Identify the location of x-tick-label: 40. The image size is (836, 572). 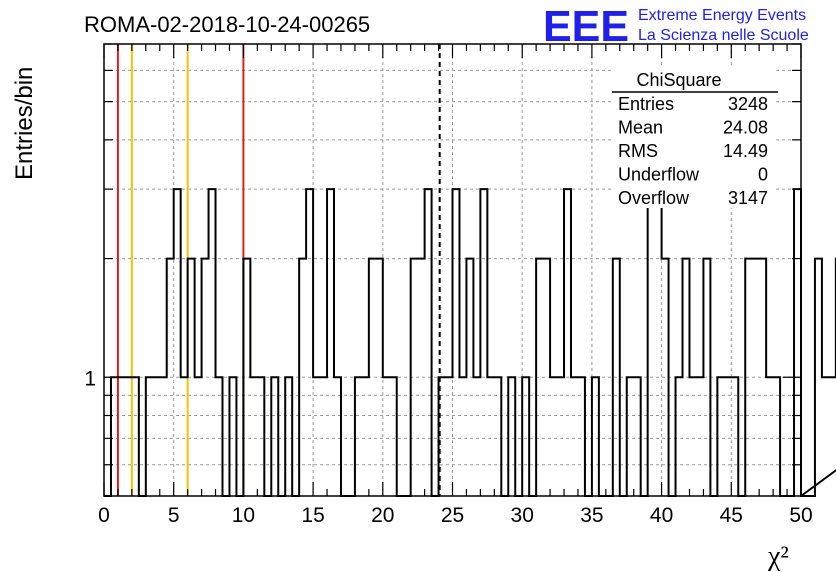
(661, 515).